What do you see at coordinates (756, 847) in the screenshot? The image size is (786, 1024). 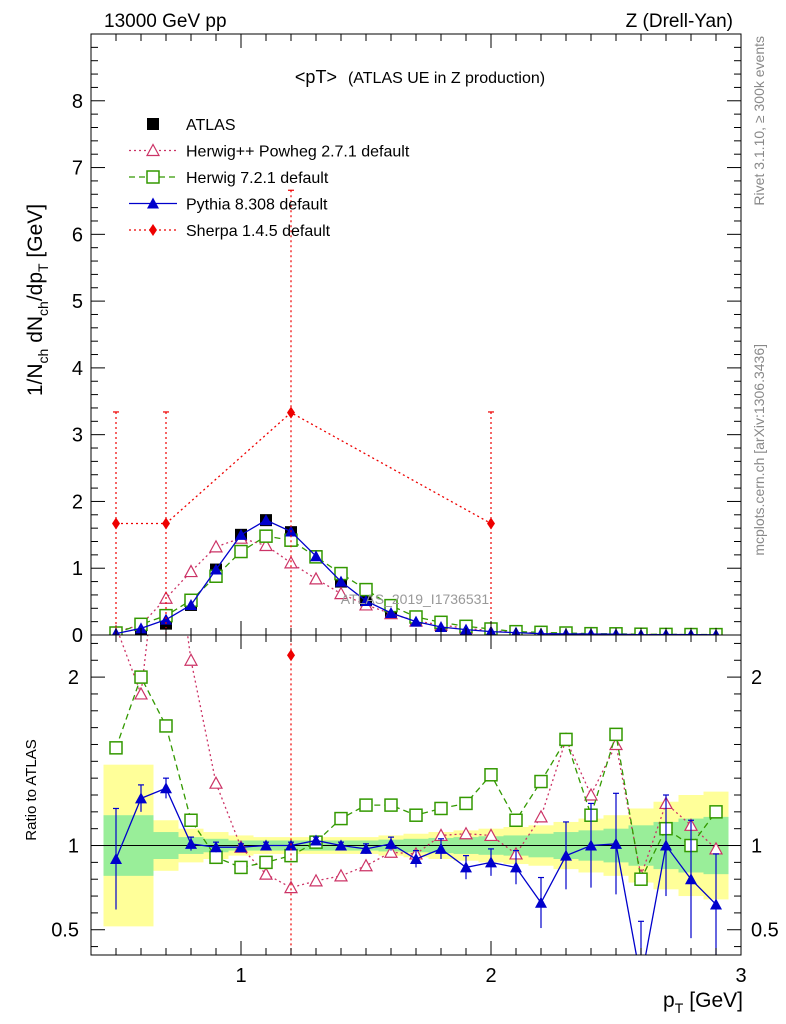 I see `ratio-y-tick-label-right: 1` at bounding box center [756, 847].